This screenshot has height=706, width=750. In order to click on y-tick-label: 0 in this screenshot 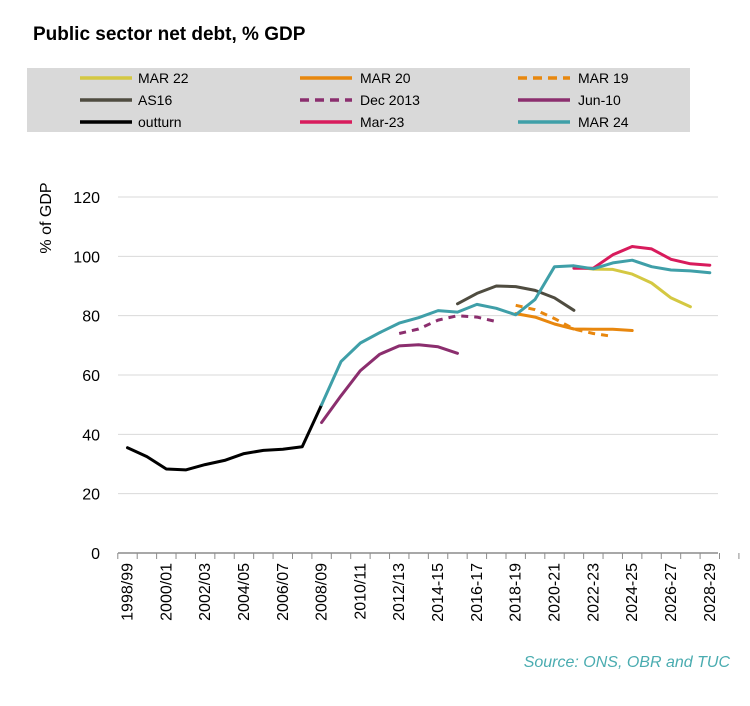, I will do `click(95, 554)`.